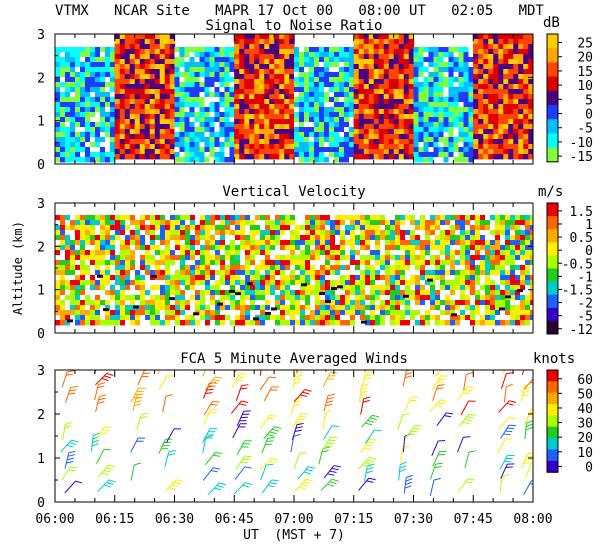 Image resolution: width=600 pixels, height=560 pixels. What do you see at coordinates (581, 212) in the screenshot?
I see `colorbar-tick-label: 1.5` at bounding box center [581, 212].